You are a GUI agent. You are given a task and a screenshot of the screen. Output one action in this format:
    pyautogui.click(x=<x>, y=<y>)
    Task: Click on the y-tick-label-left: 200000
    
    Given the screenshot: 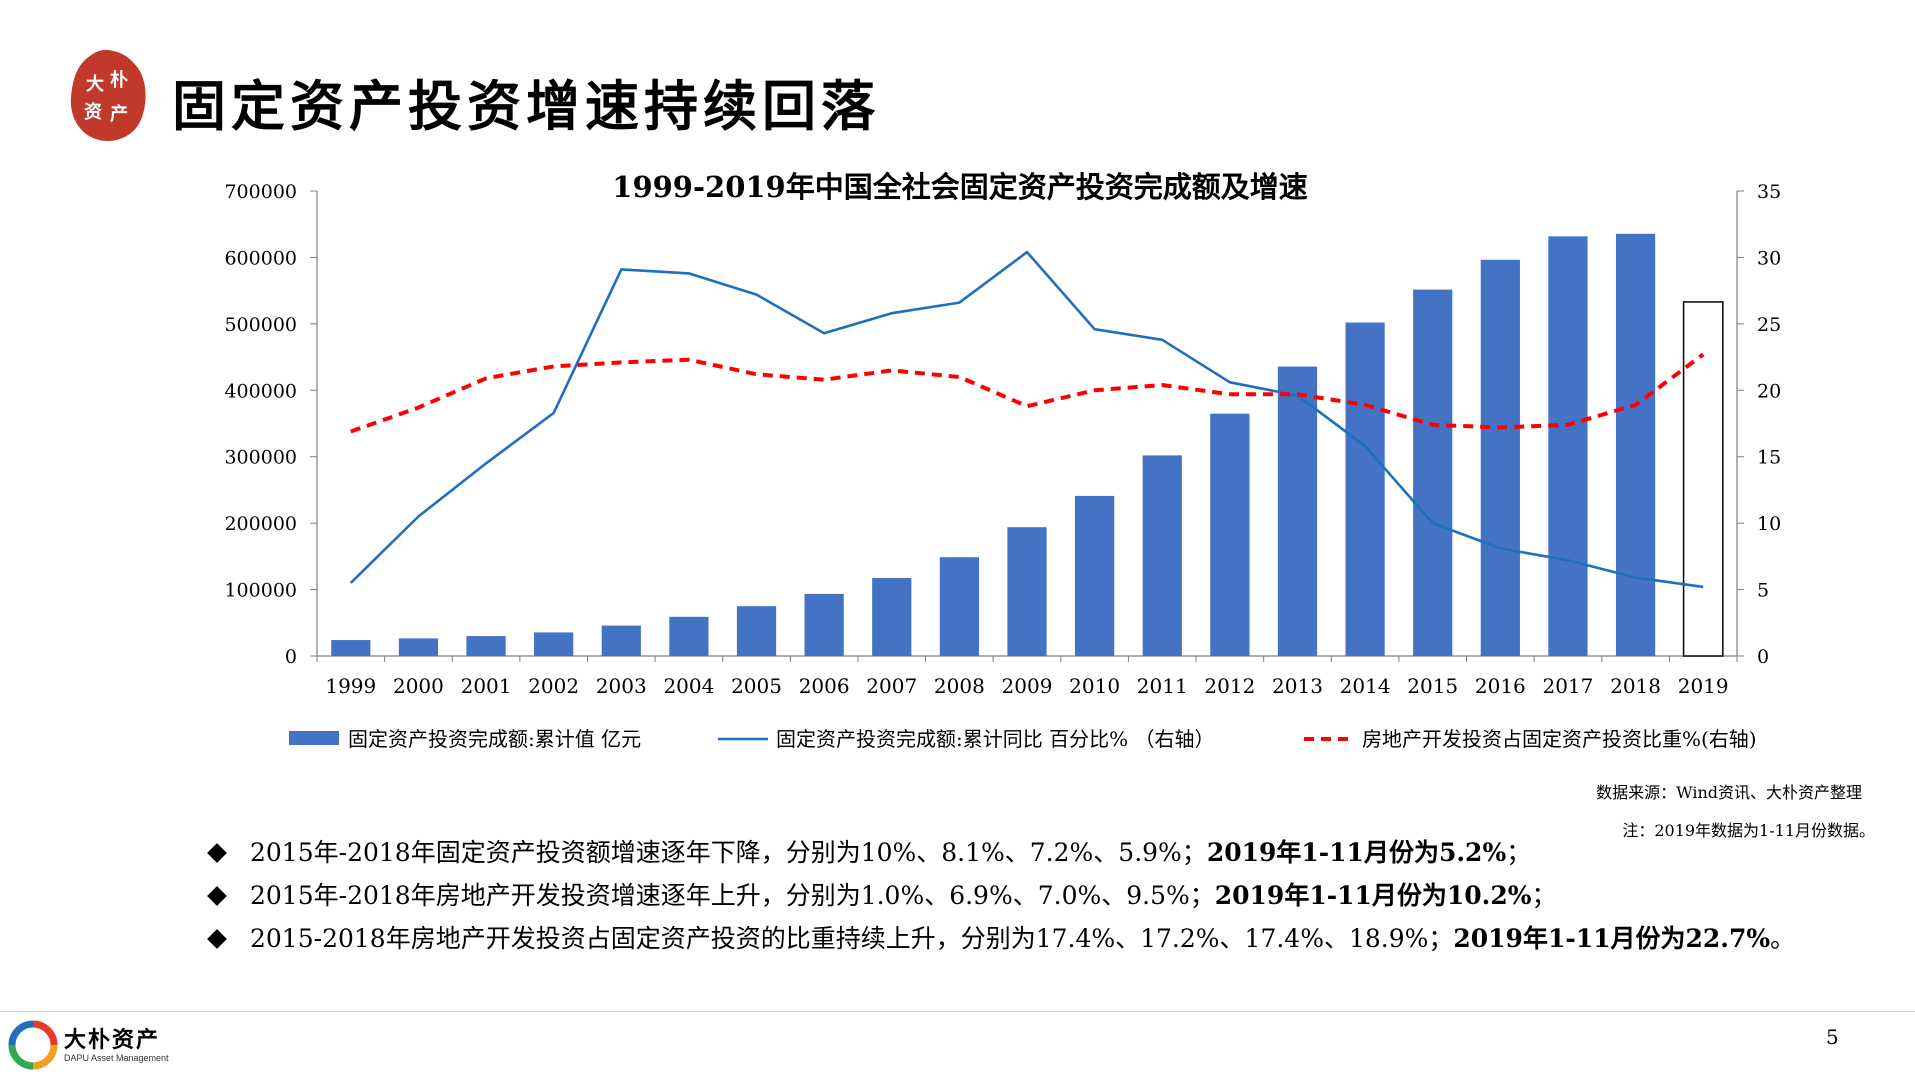 What is the action you would take?
    pyautogui.click(x=260, y=524)
    